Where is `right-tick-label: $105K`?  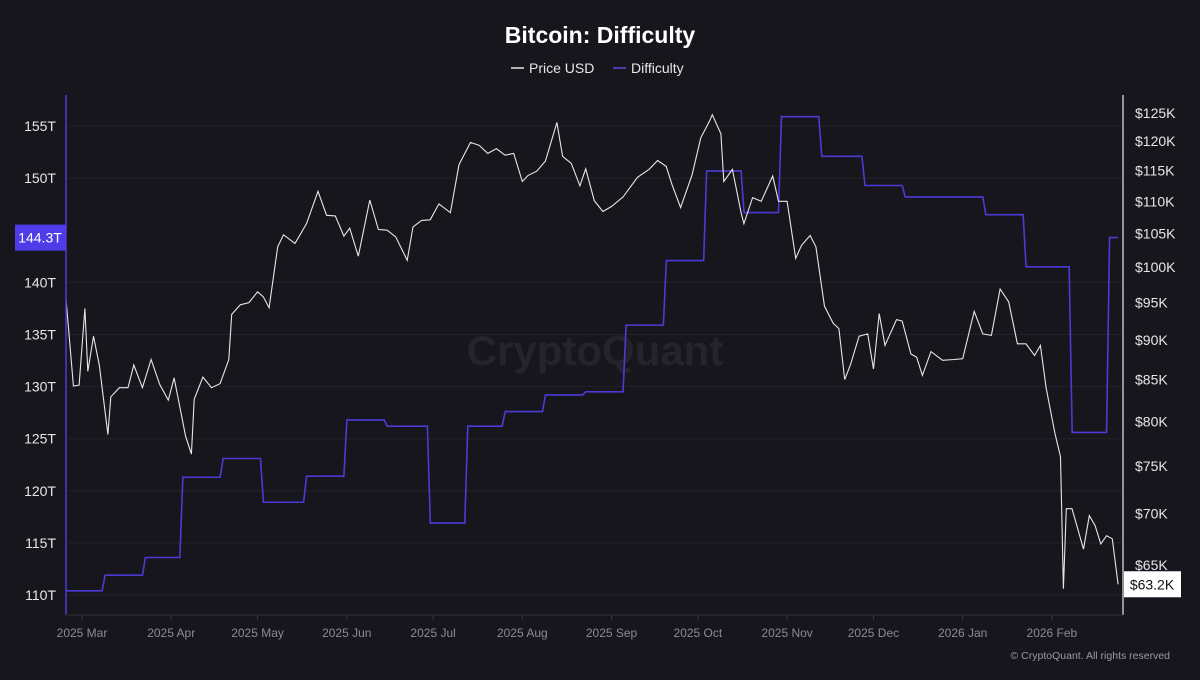 right-tick-label: $105K is located at coordinates (1155, 233).